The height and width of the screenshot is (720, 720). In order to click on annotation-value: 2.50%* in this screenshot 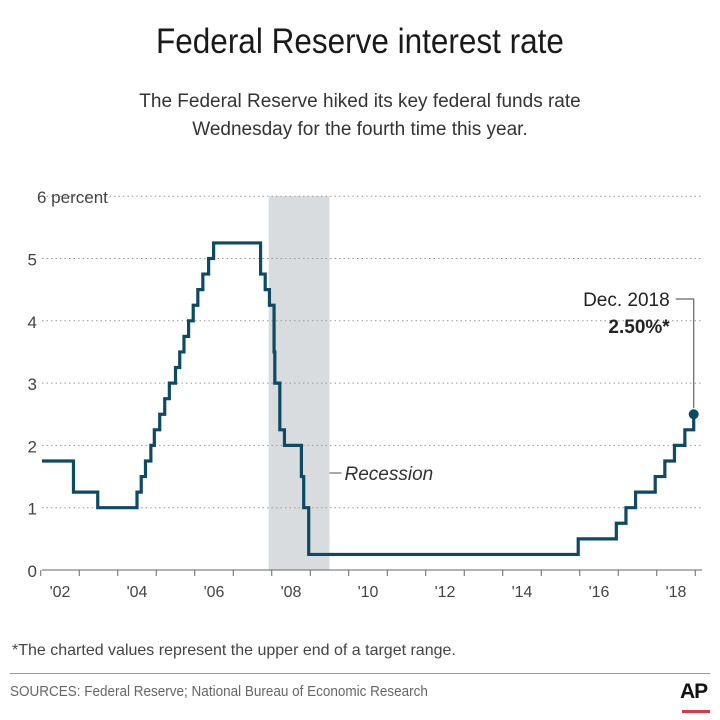, I will do `click(639, 327)`.